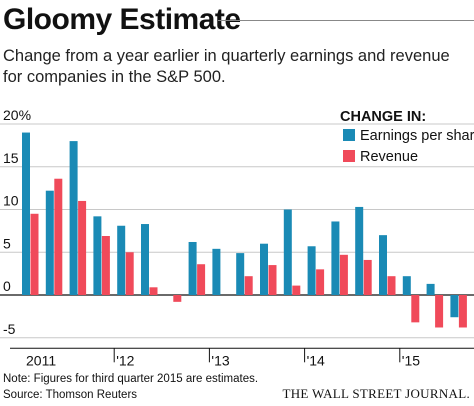  I want to click on x-tick-label: 2011, so click(41, 360).